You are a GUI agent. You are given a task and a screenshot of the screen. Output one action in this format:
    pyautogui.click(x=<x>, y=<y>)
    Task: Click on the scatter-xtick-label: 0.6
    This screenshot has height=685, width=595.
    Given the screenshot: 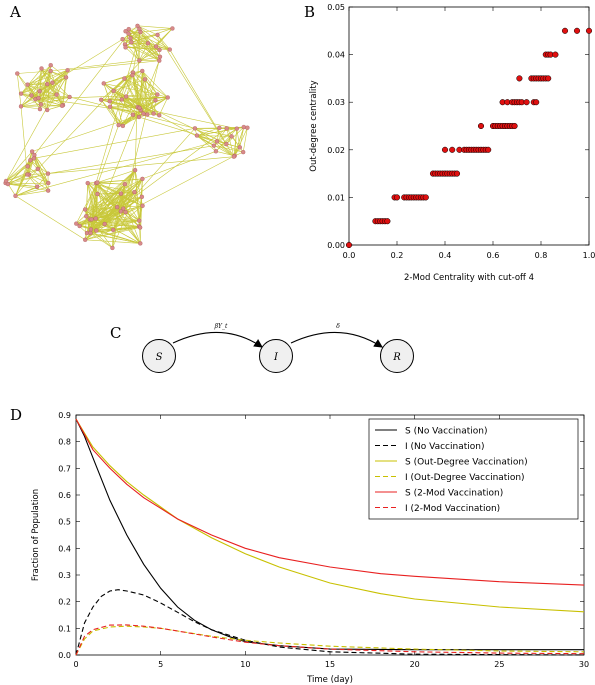 What is the action you would take?
    pyautogui.click(x=493, y=255)
    